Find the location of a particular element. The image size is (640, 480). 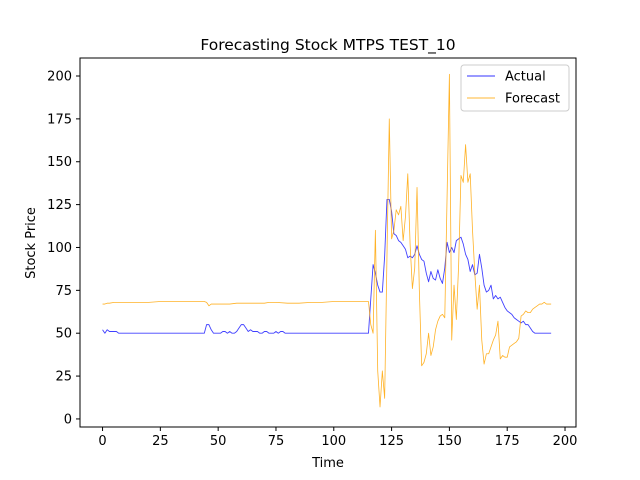

x-tick-label: 175 is located at coordinates (507, 441).